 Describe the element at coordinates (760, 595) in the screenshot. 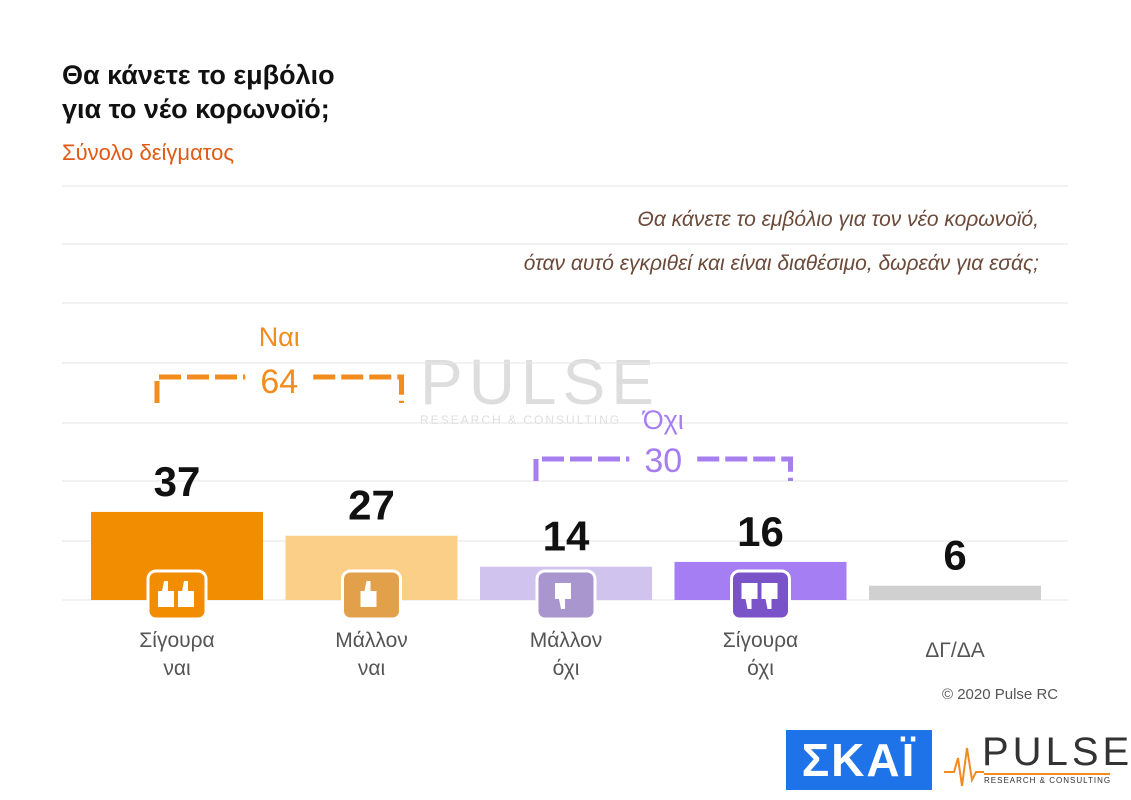

I see `double-thumbs-down-icon` at that location.